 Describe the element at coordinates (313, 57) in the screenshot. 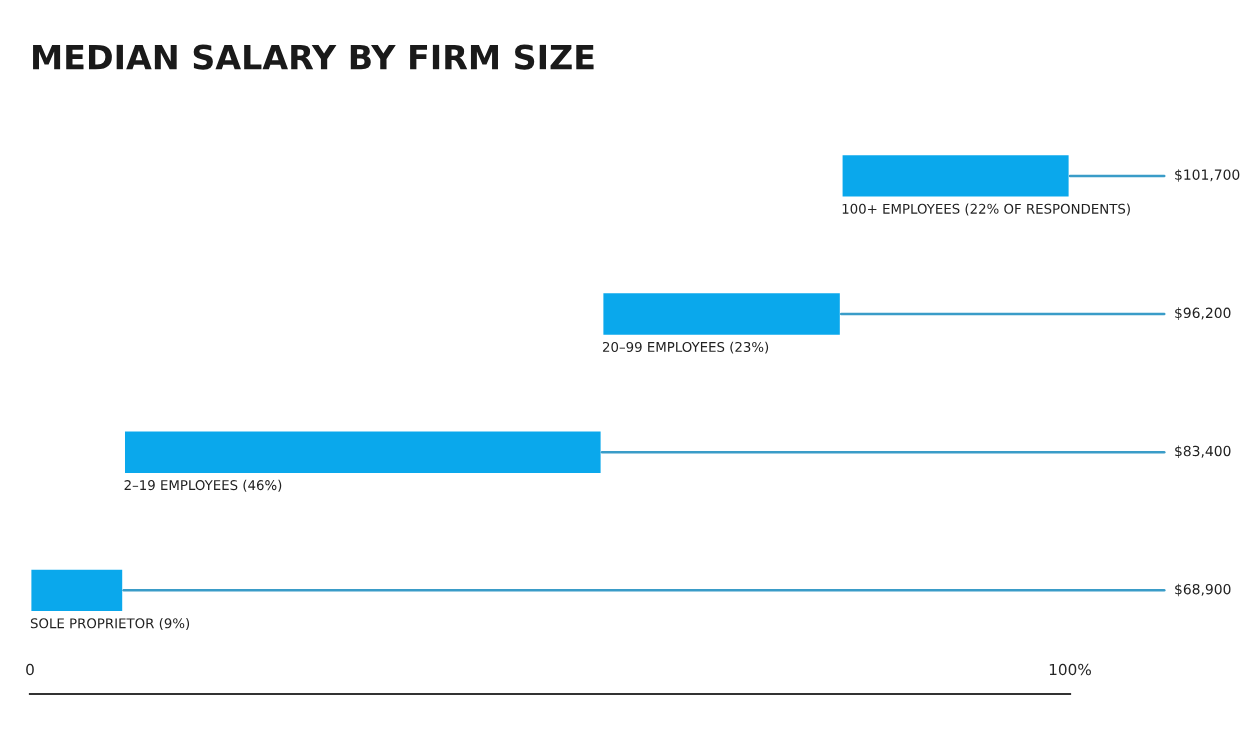

I see `chart-title: MEDIAN SALARY BY FIRM SIZE` at that location.